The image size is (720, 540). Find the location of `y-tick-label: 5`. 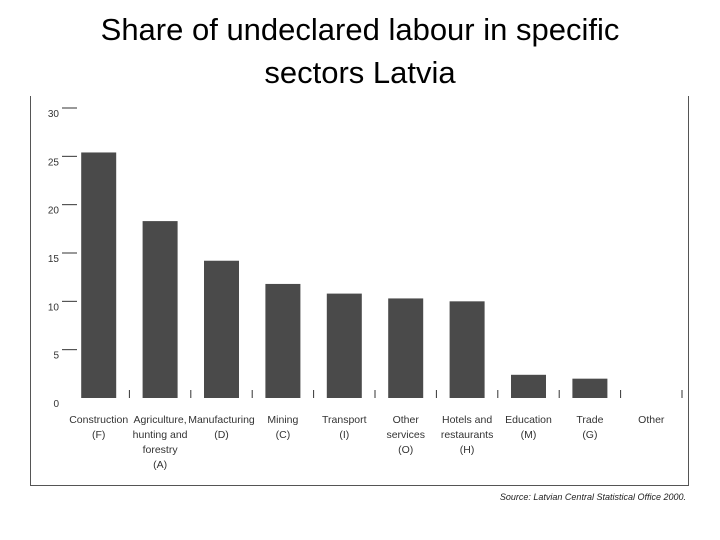

y-tick-label: 5 is located at coordinates (56, 356).